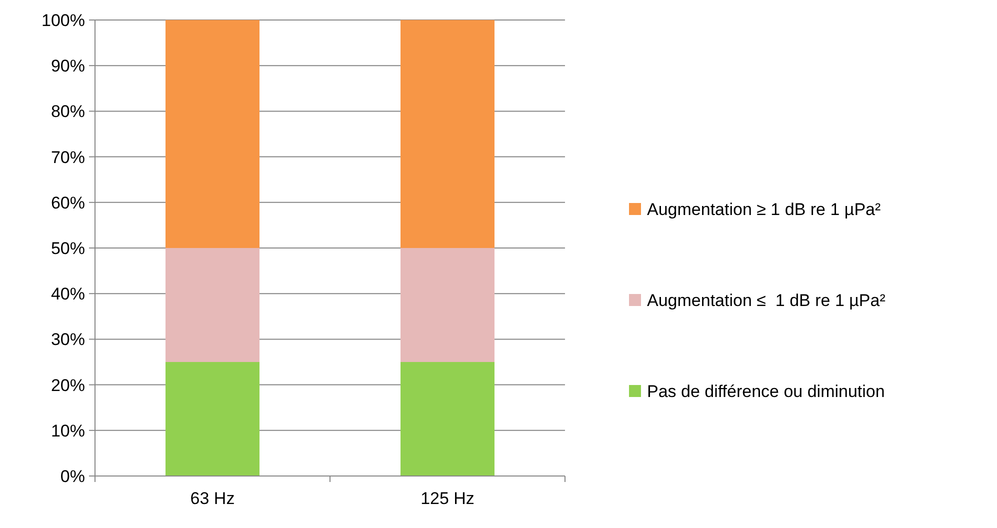 This screenshot has height=528, width=997. What do you see at coordinates (67, 385) in the screenshot?
I see `y-tick-label: 20%` at bounding box center [67, 385].